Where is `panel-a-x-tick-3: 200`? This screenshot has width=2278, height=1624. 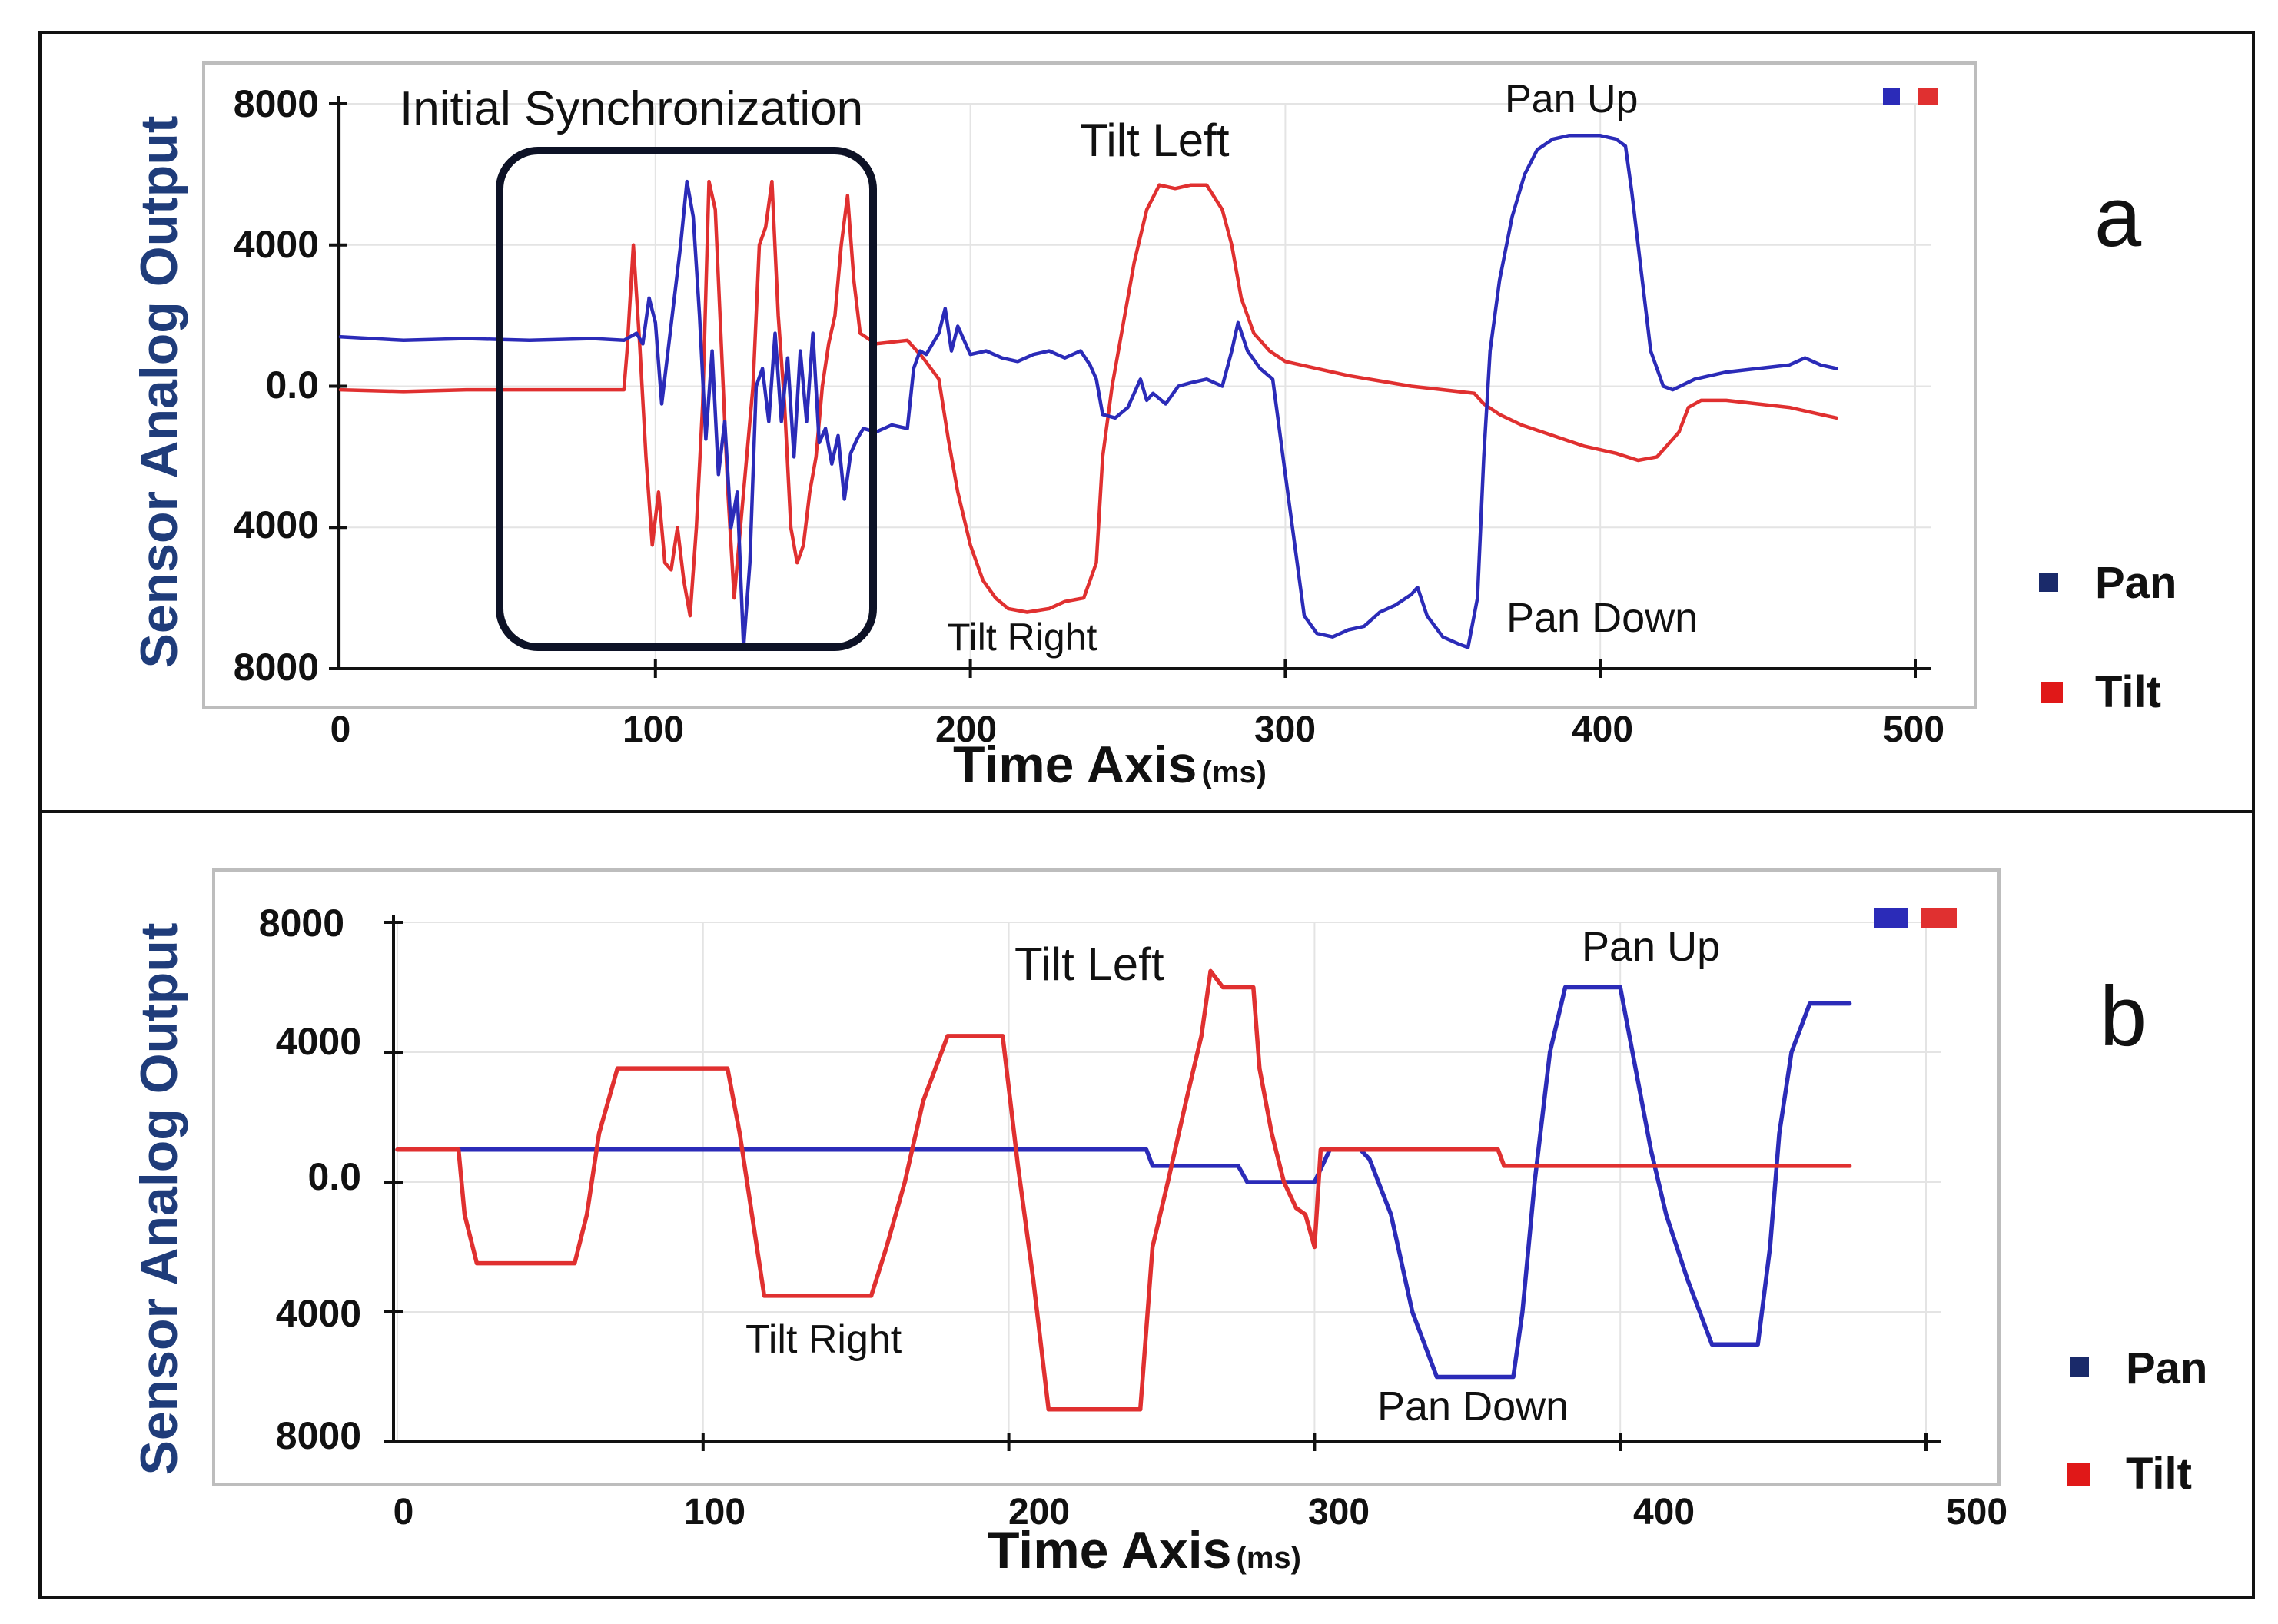 panel-a-x-tick-3: 200 is located at coordinates (966, 729).